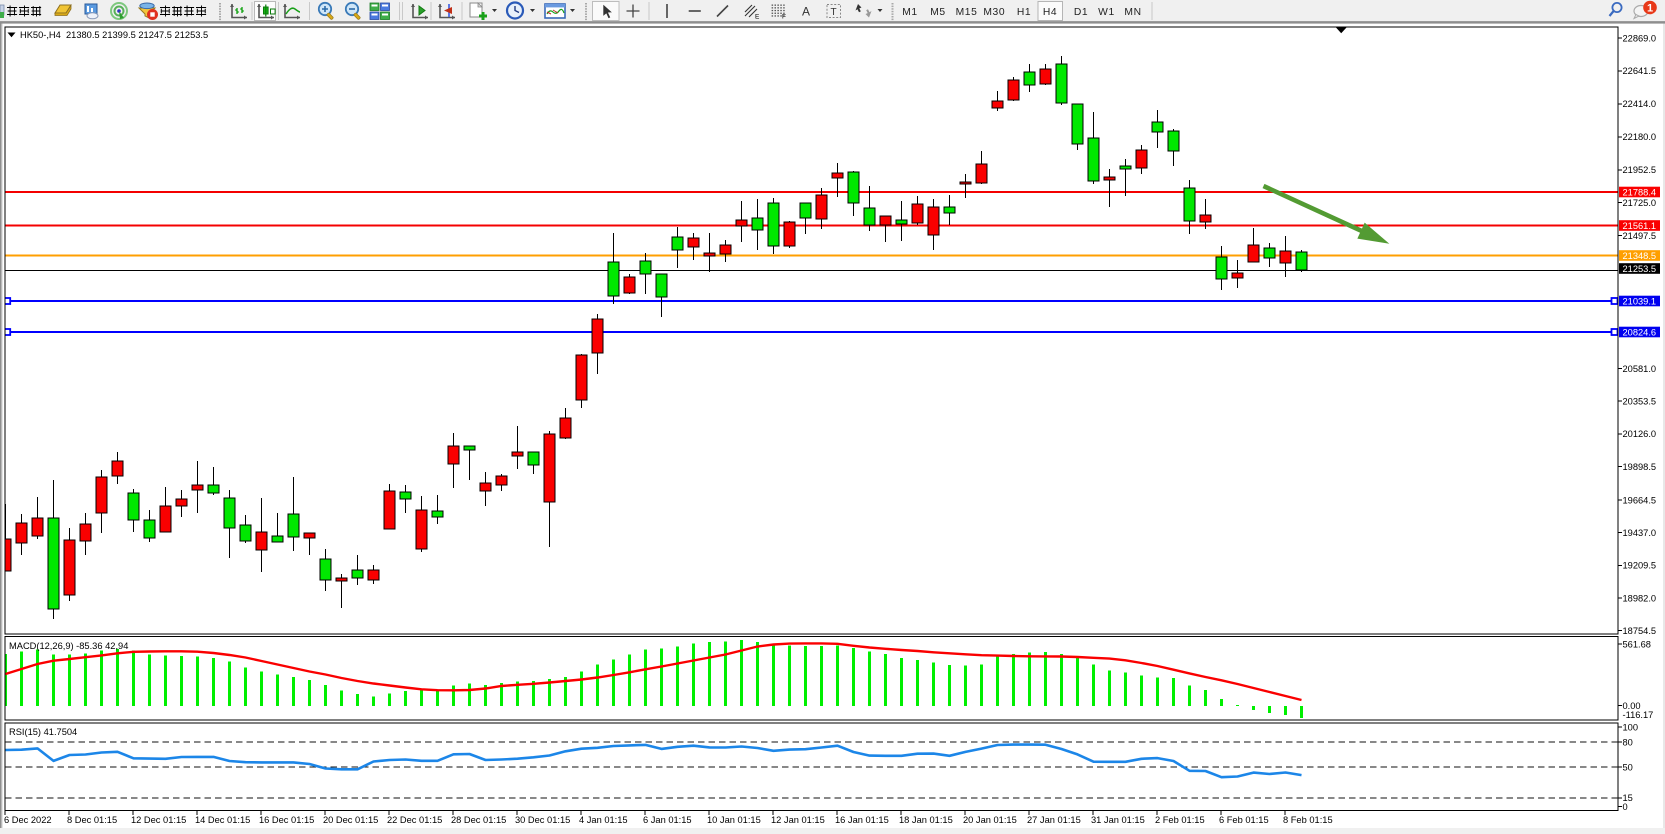 The height and width of the screenshot is (834, 1665). I want to click on svg-text: MACD(12,26,9) -85.36 42,94, so click(68, 646).